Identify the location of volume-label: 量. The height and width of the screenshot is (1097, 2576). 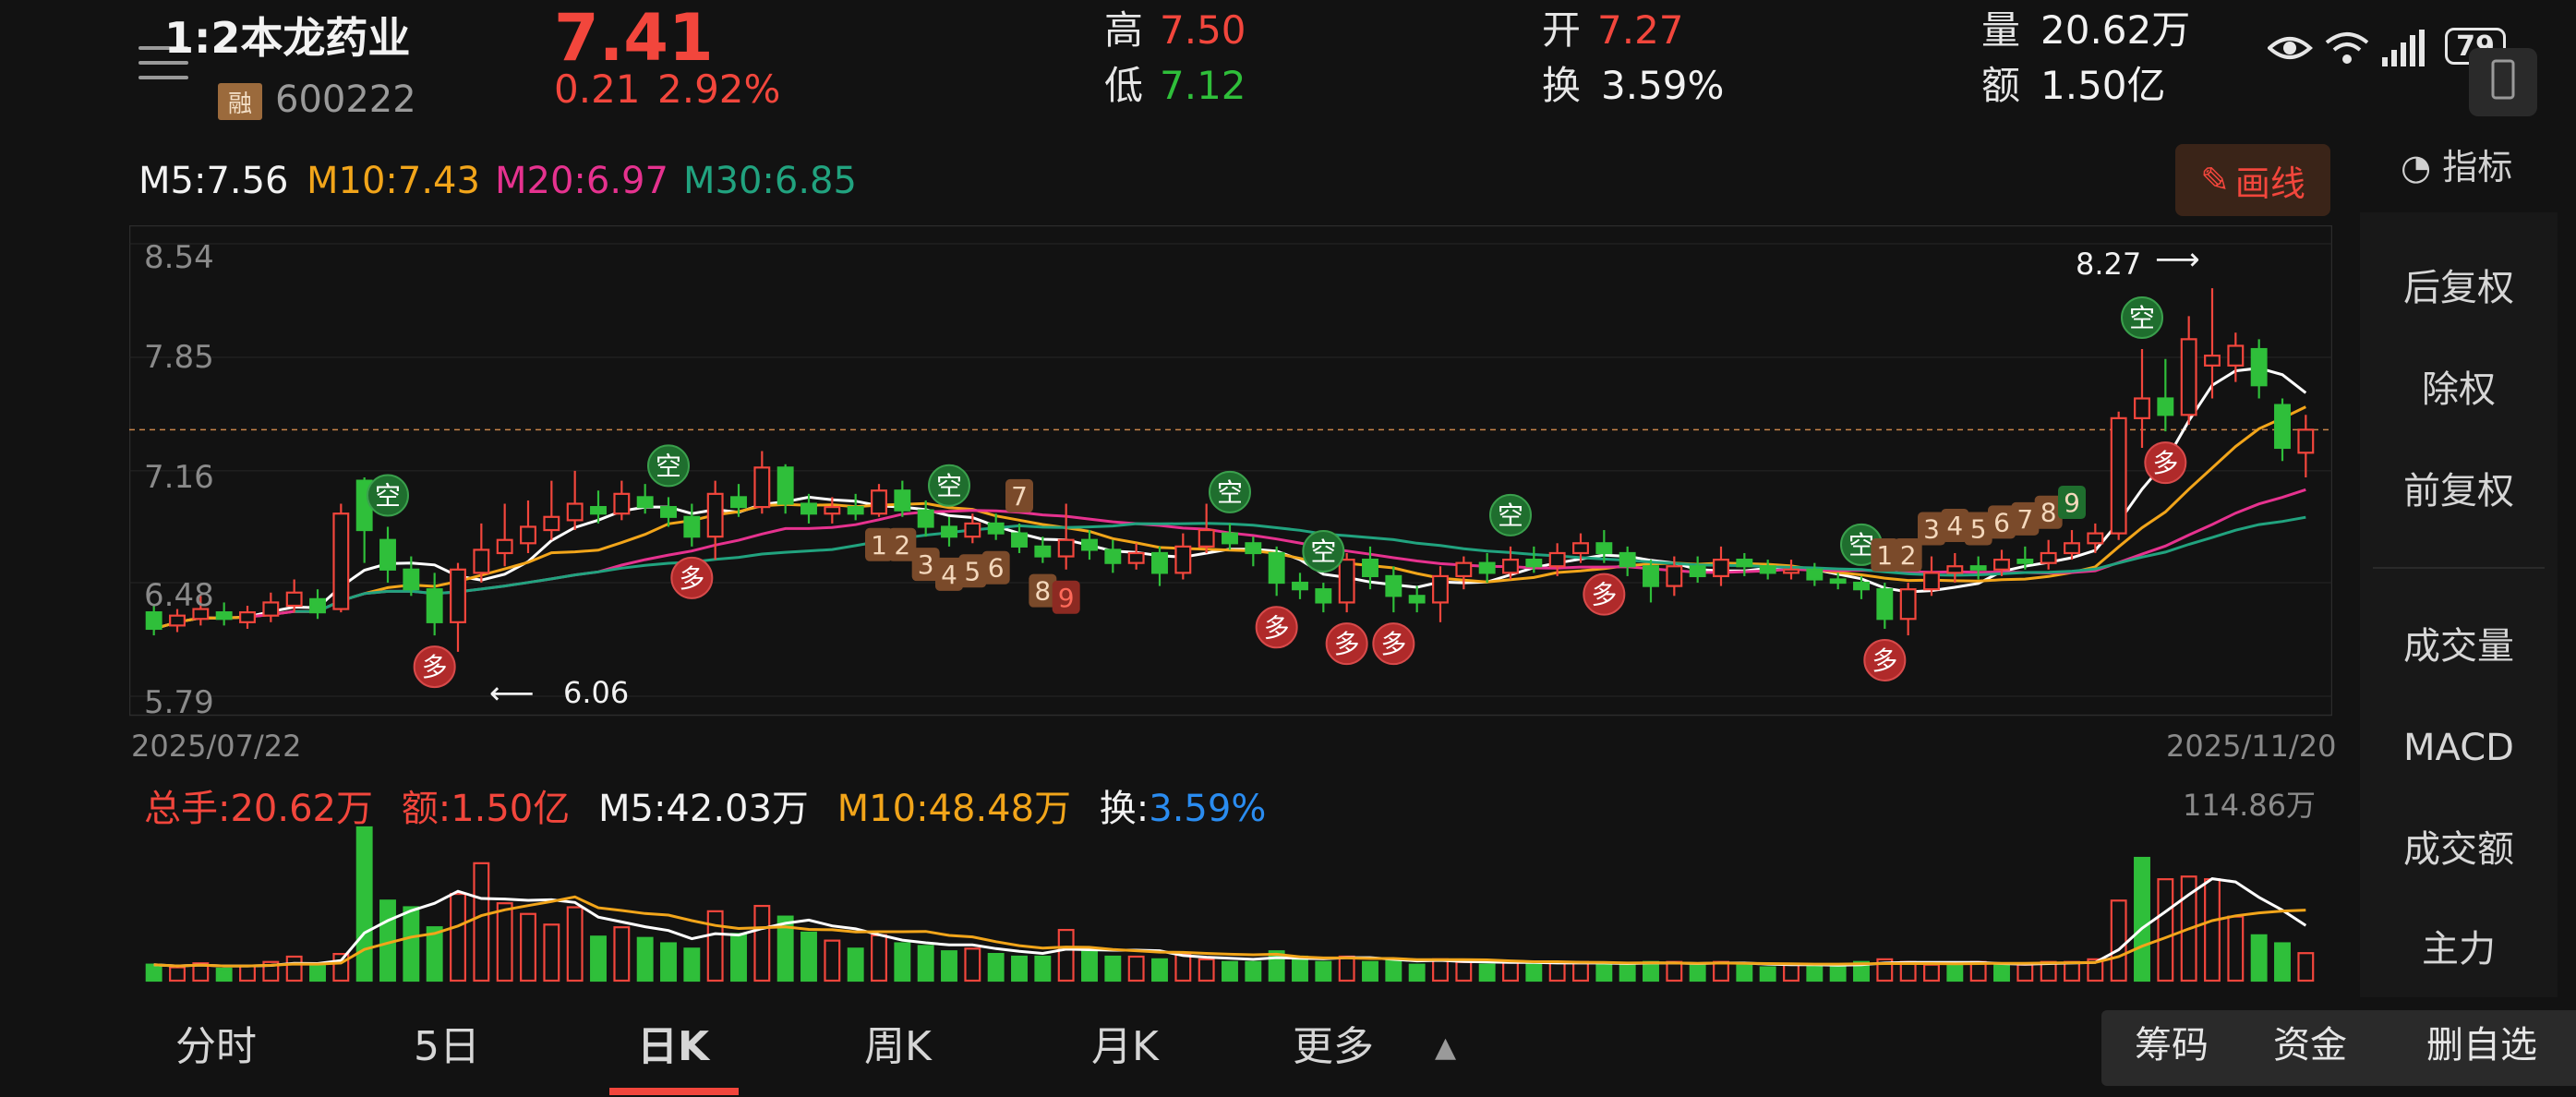
(2001, 30).